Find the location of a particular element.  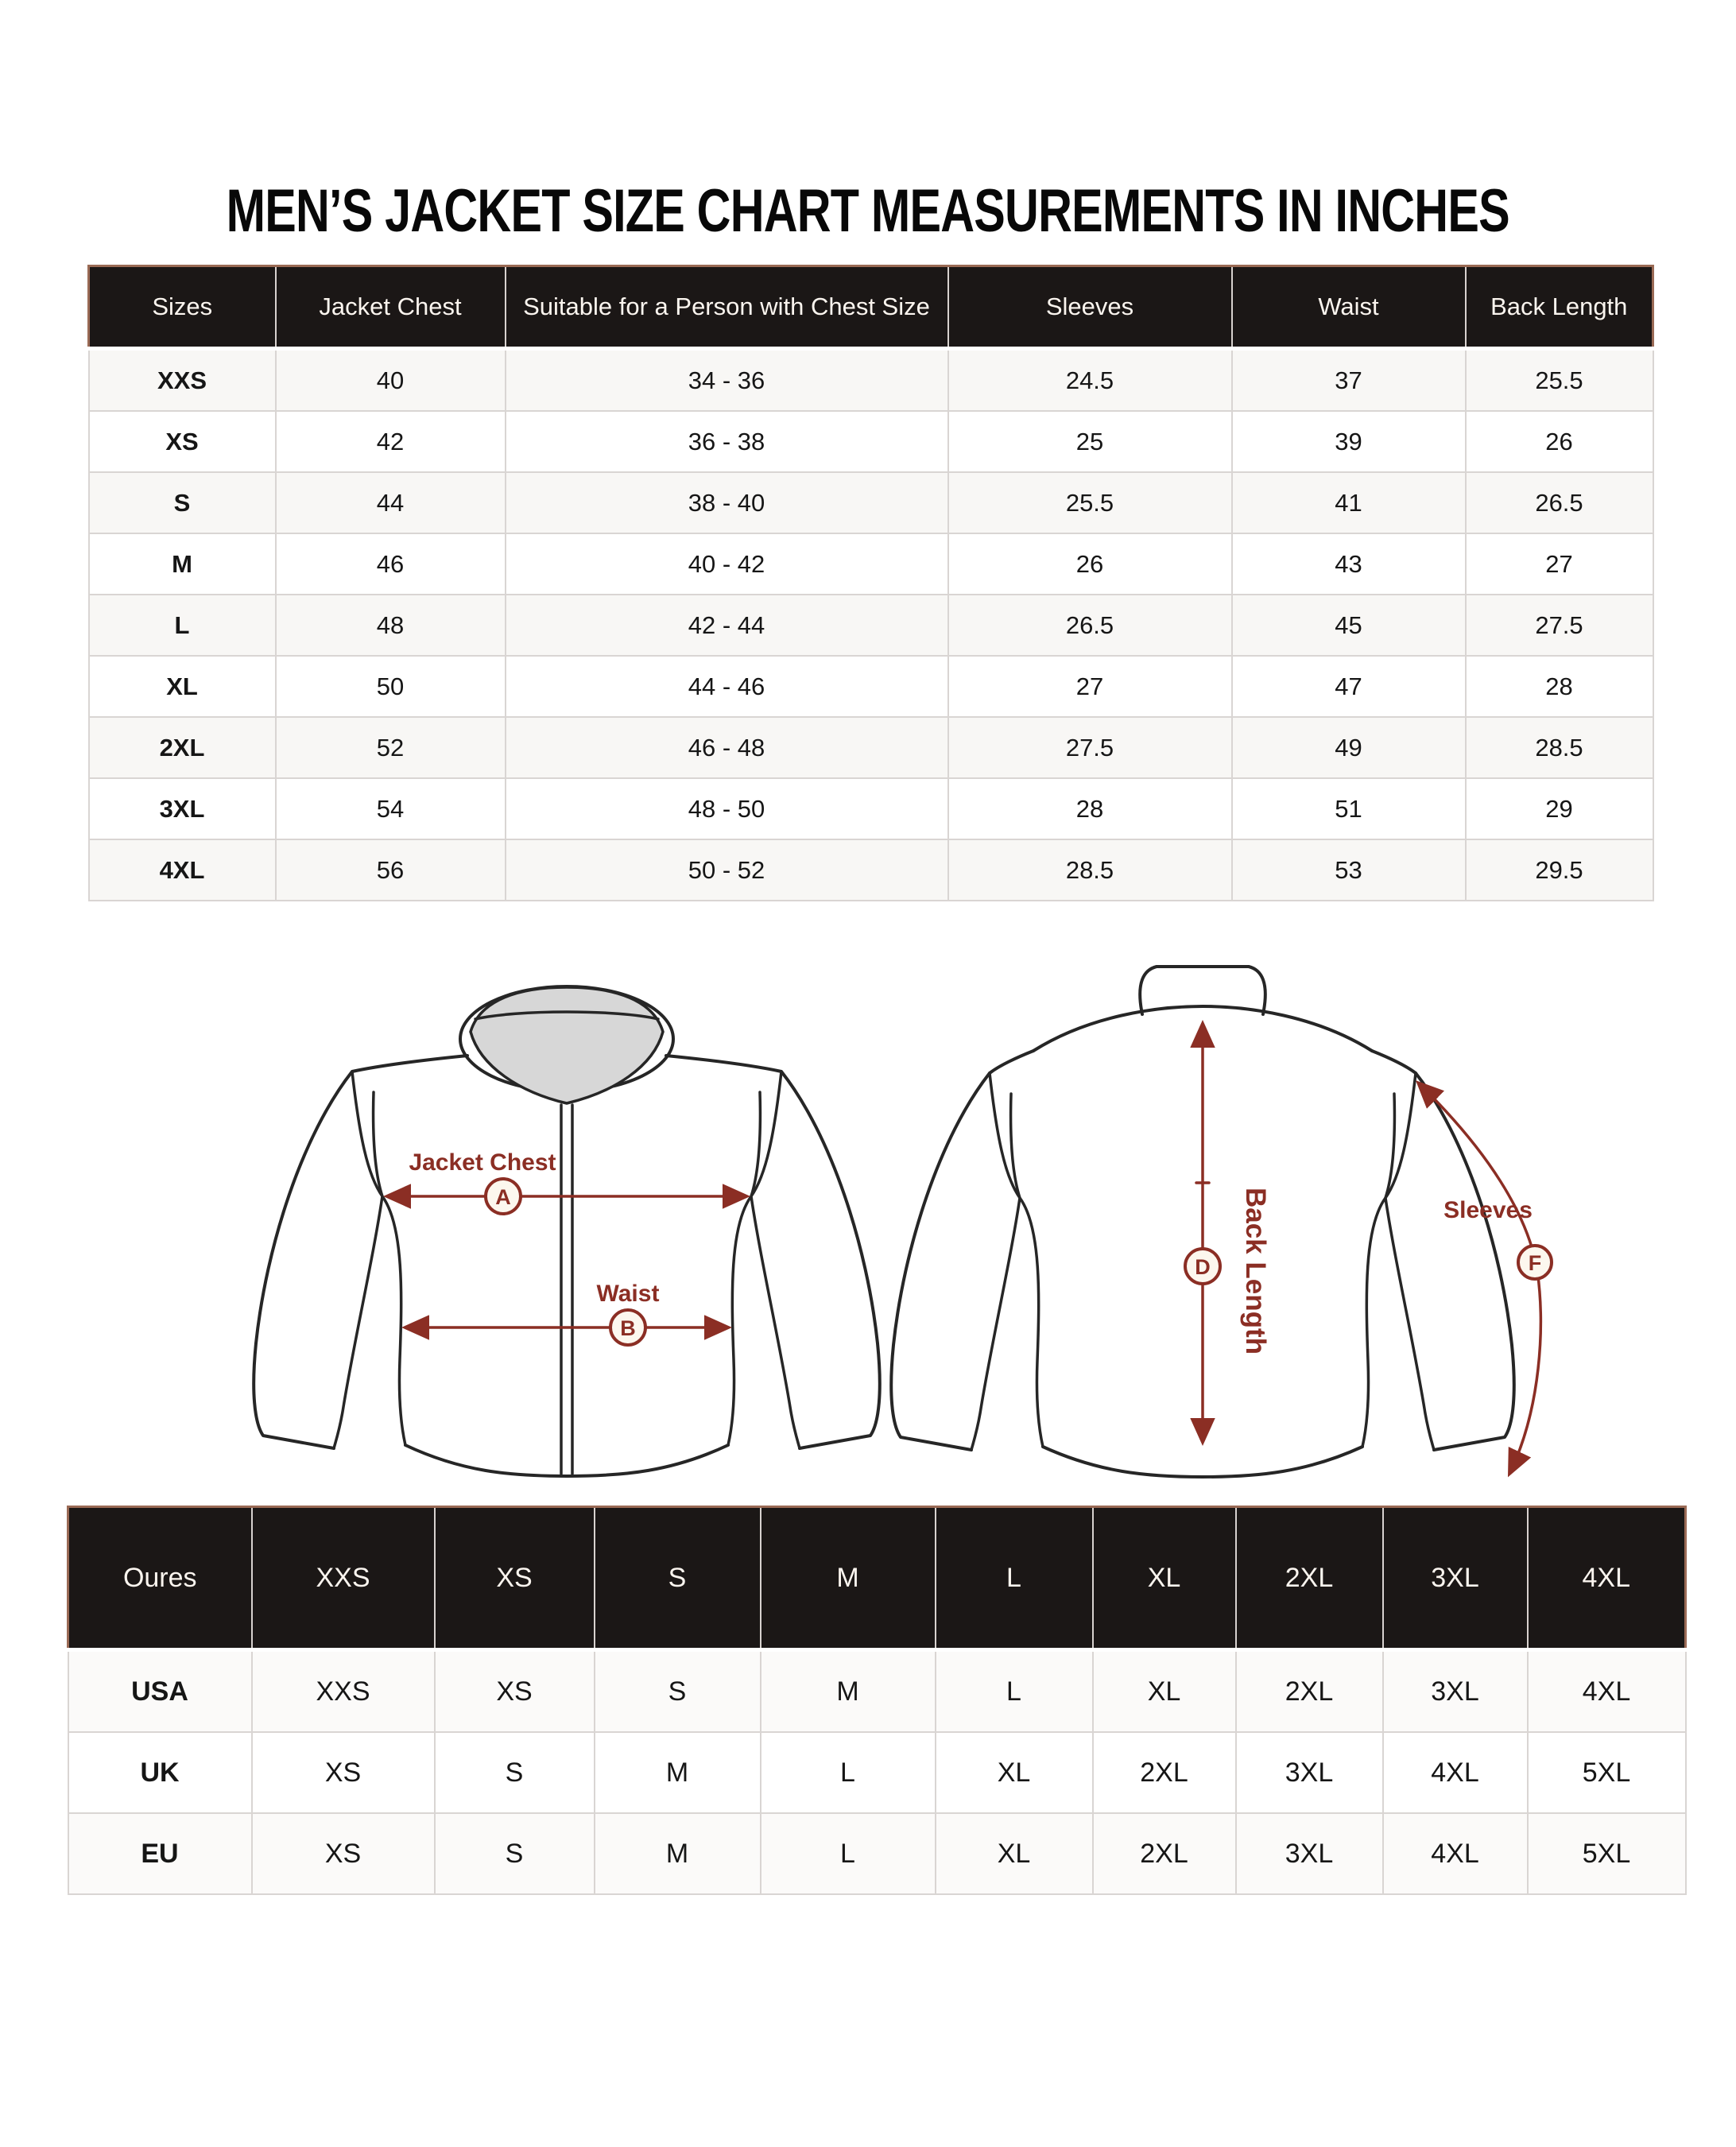

table-cell: 40 - 42 is located at coordinates (726, 564).